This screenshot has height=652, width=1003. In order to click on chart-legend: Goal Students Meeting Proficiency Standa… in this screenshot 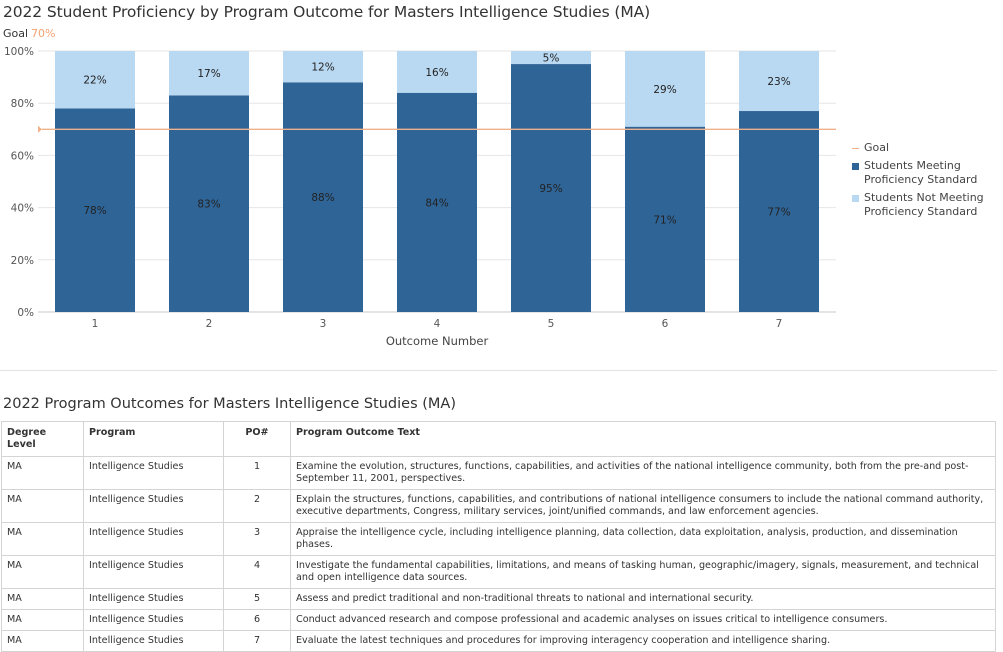, I will do `click(923, 182)`.